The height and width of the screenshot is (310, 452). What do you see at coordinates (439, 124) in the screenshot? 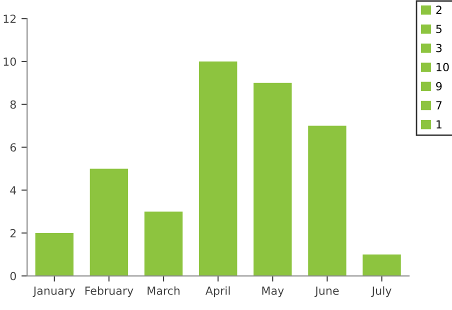
I see `legend-label: 1` at bounding box center [439, 124].